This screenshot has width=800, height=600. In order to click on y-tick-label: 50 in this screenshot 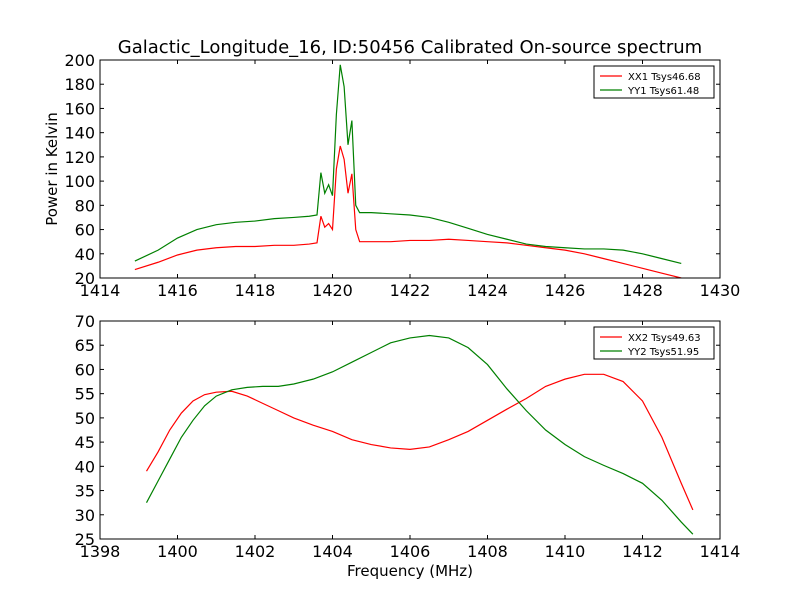, I will do `click(85, 418)`.